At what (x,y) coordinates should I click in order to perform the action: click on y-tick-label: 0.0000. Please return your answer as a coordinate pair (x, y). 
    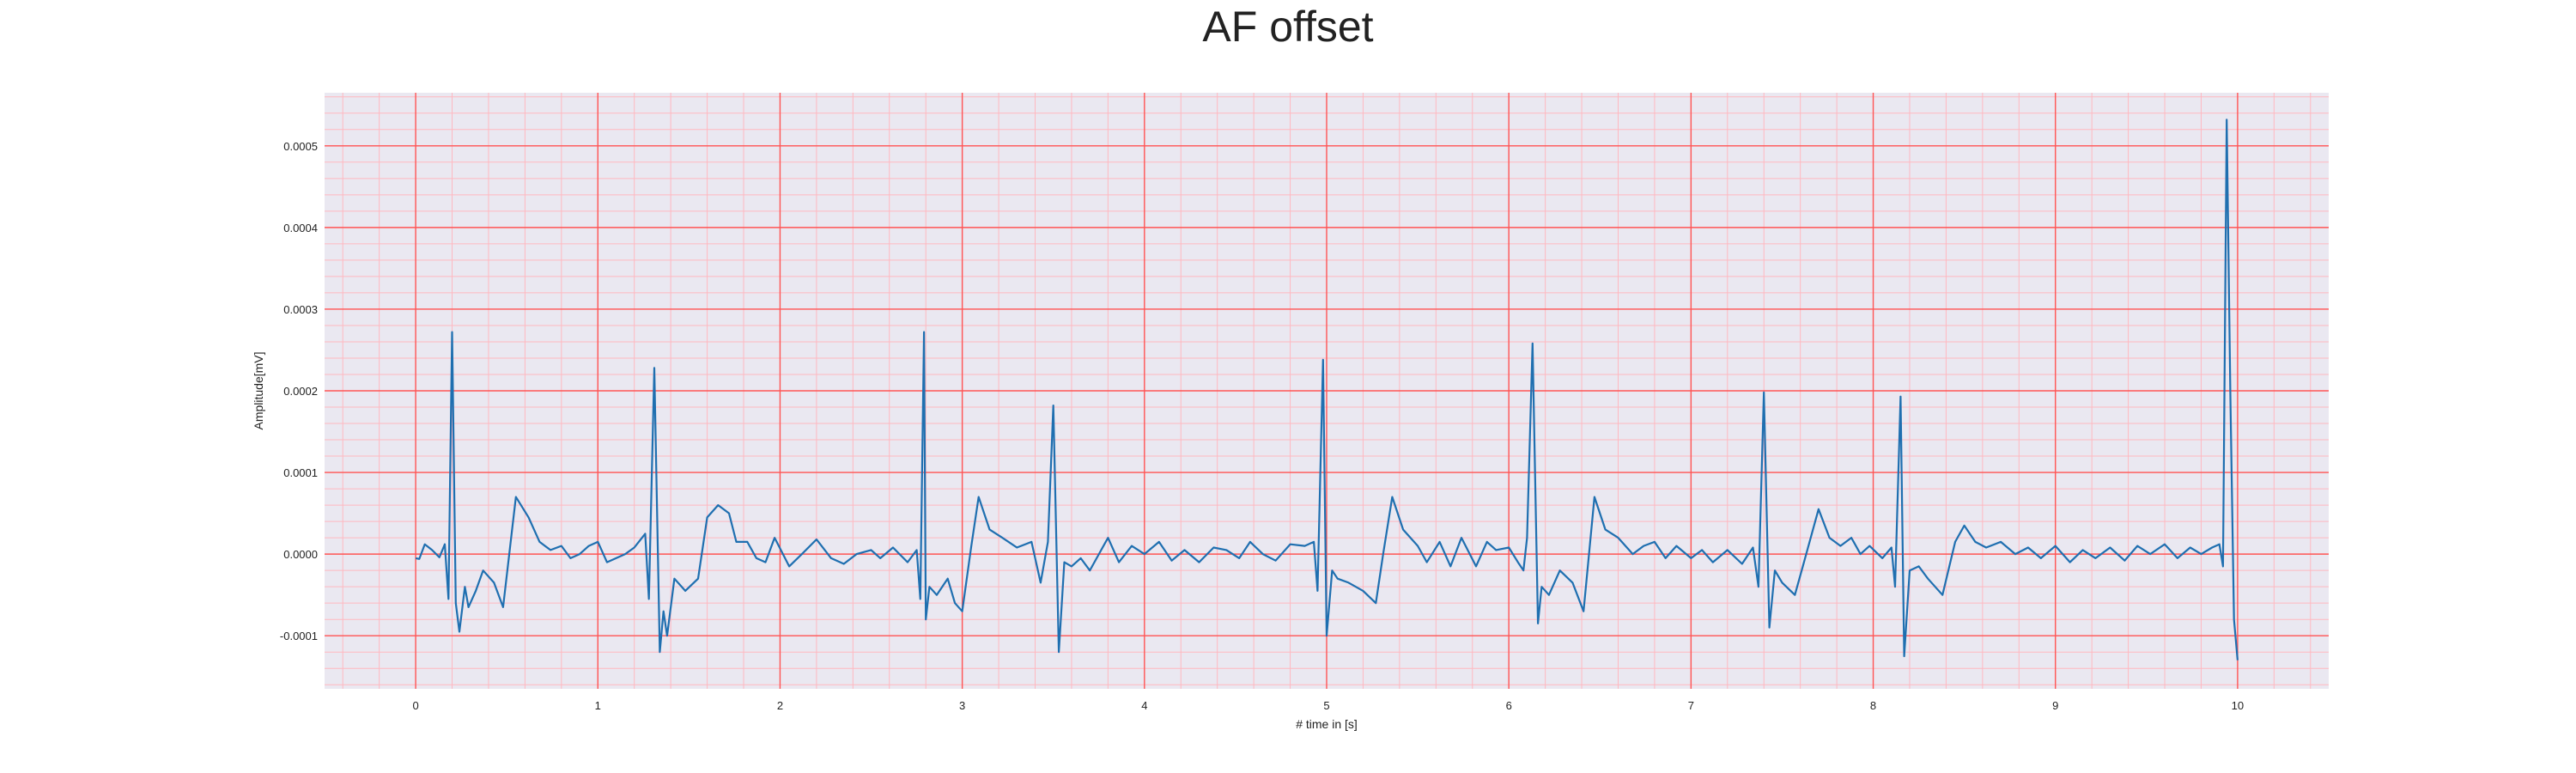
    Looking at the image, I should click on (301, 554).